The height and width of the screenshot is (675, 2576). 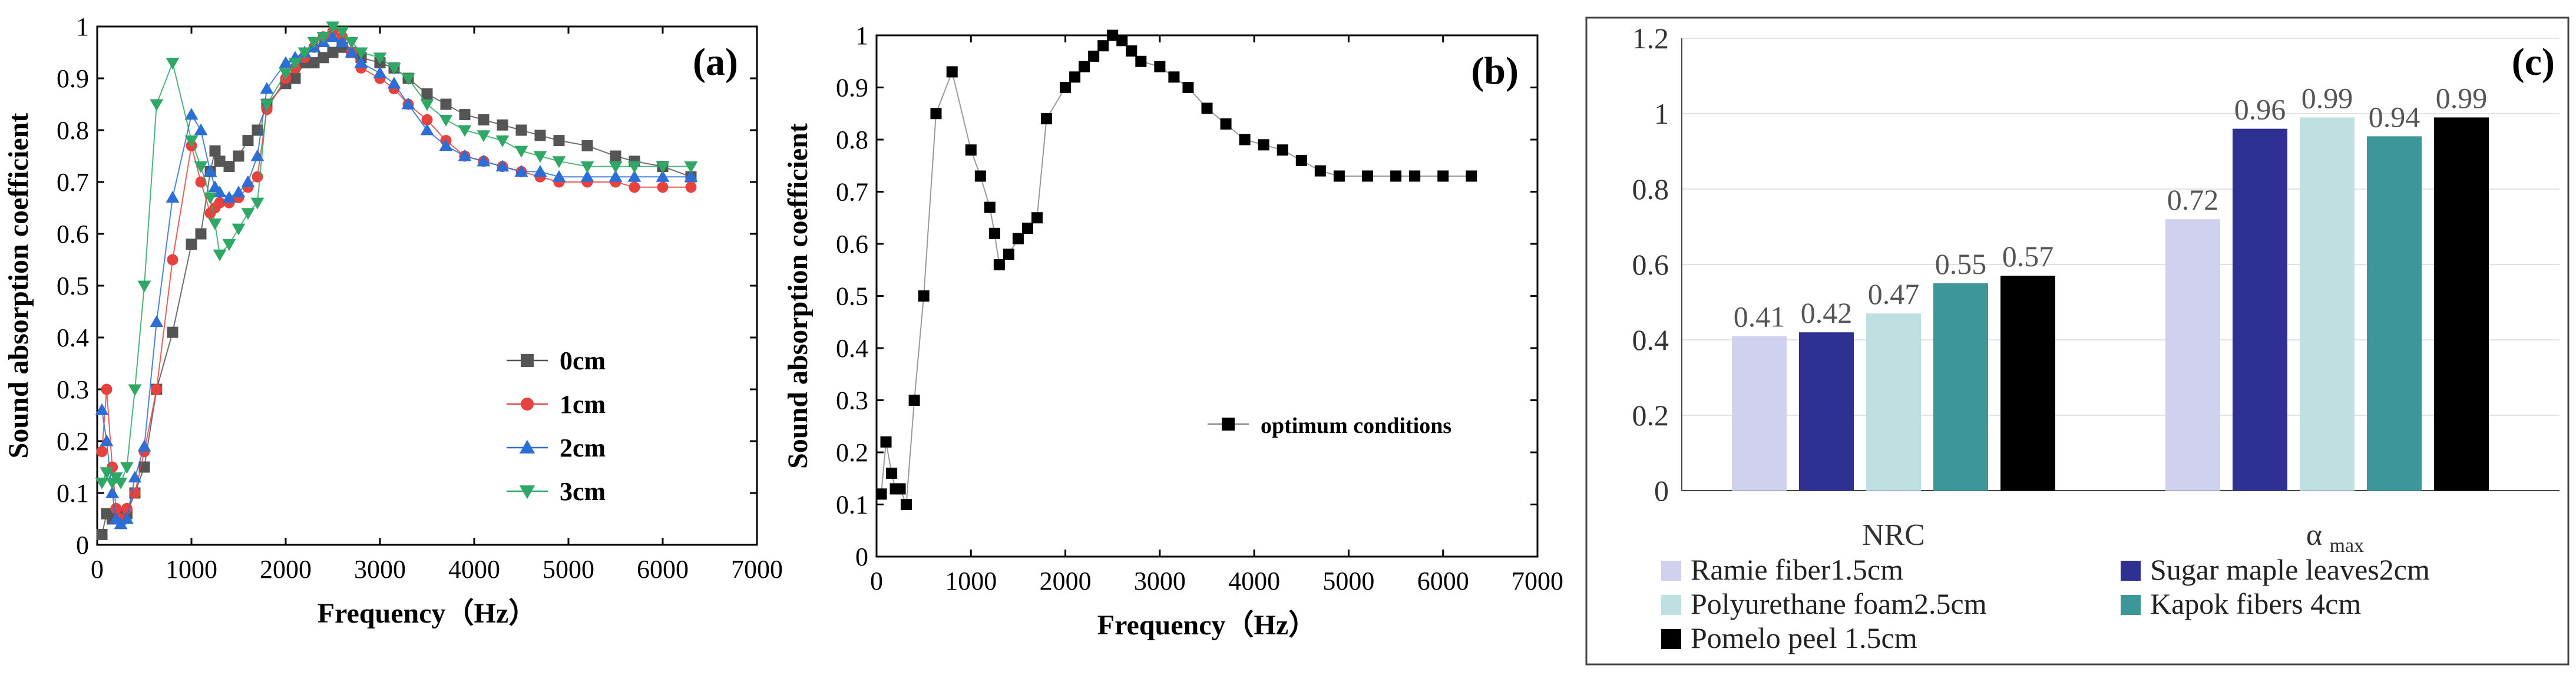 What do you see at coordinates (2260, 310) in the screenshot?
I see `bar-sugar-maple-leaves2cm-` at bounding box center [2260, 310].